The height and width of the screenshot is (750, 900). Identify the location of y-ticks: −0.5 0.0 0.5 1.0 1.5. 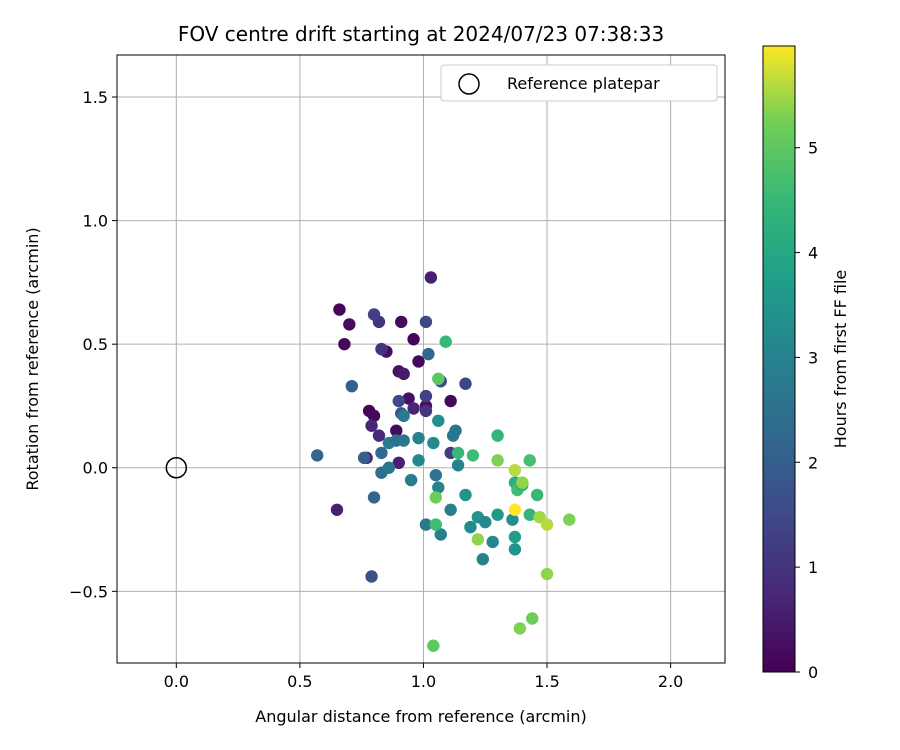
(93, 344).